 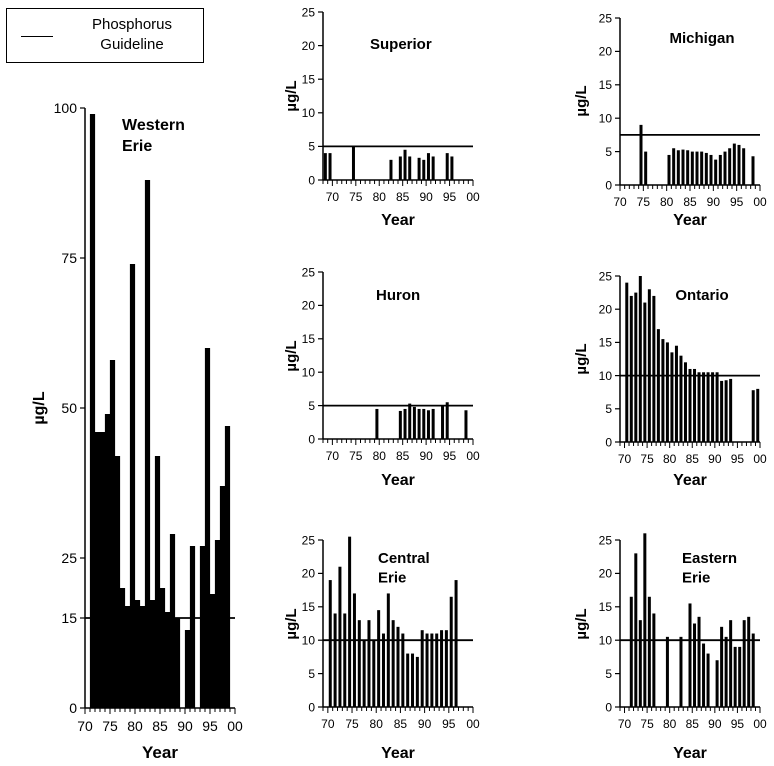 I want to click on x-axis-label-western-erie: Year, so click(x=160, y=752).